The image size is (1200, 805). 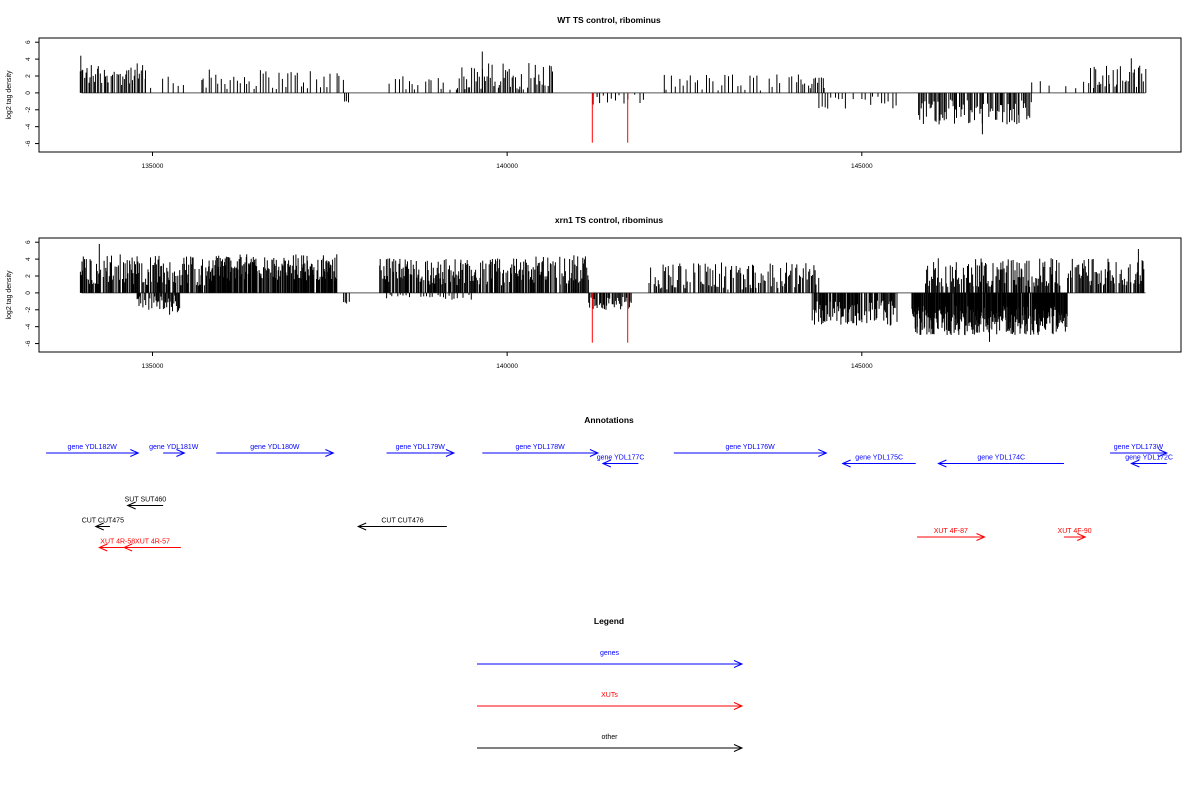 I want to click on feature-label: XUT 4F-90, so click(x=1075, y=531).